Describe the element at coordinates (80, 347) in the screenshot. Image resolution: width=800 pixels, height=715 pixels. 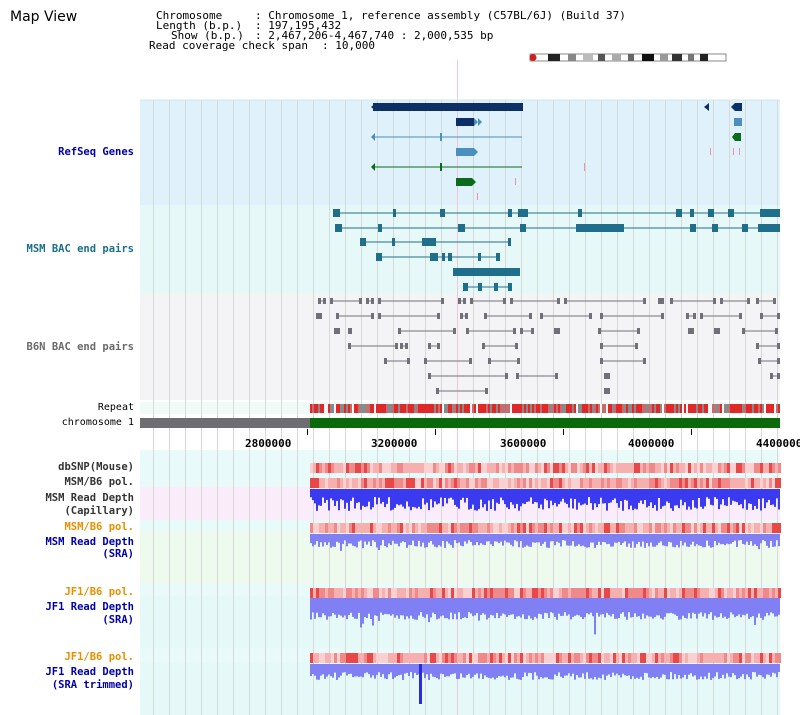
I see `track-label-b6n-bac: B6N BAC end pairs` at that location.